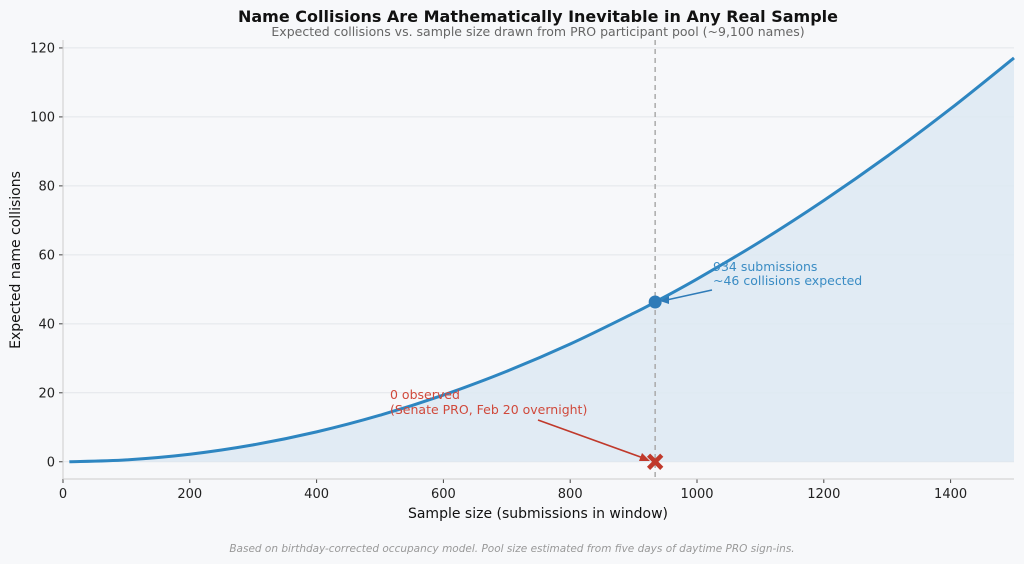 This screenshot has width=1024, height=564. Describe the element at coordinates (189, 494) in the screenshot. I see `x-tick-label: 200` at that location.